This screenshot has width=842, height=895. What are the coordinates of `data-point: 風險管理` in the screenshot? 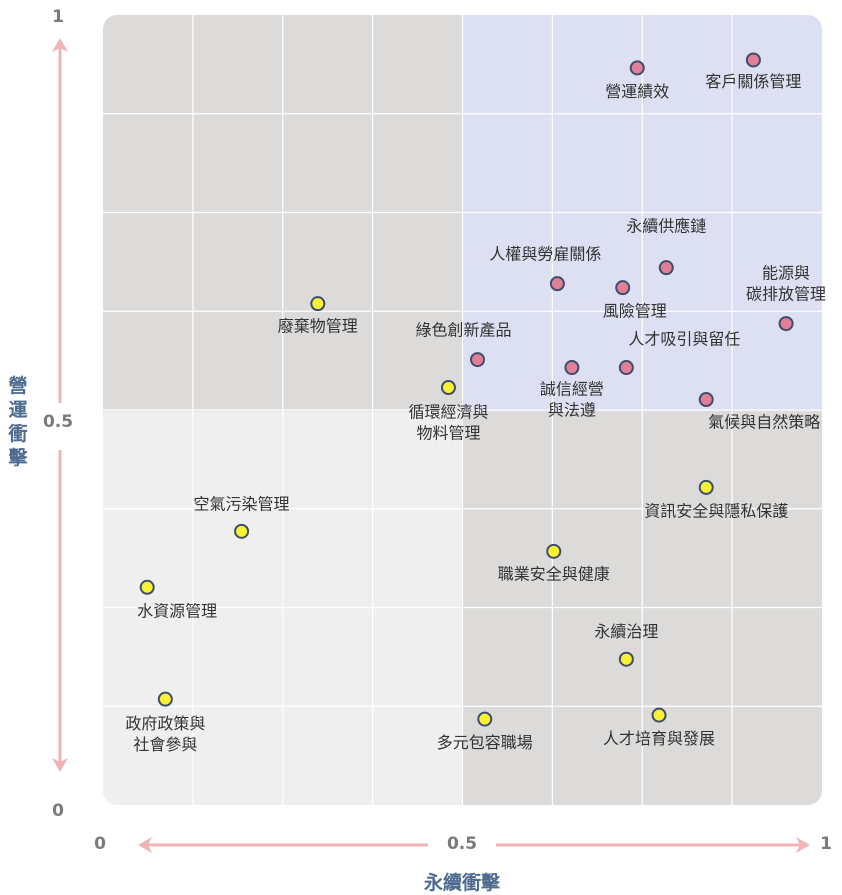 It's located at (635, 300).